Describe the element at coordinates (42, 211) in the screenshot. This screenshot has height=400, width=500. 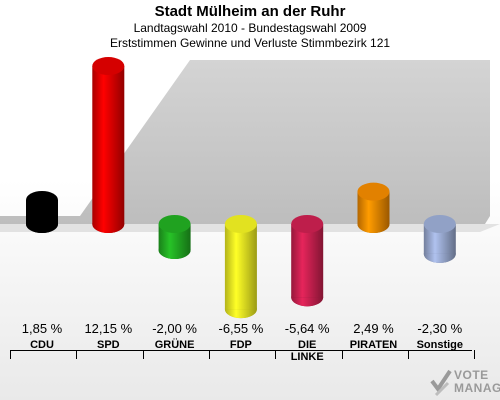
I see `bar-cdu` at that location.